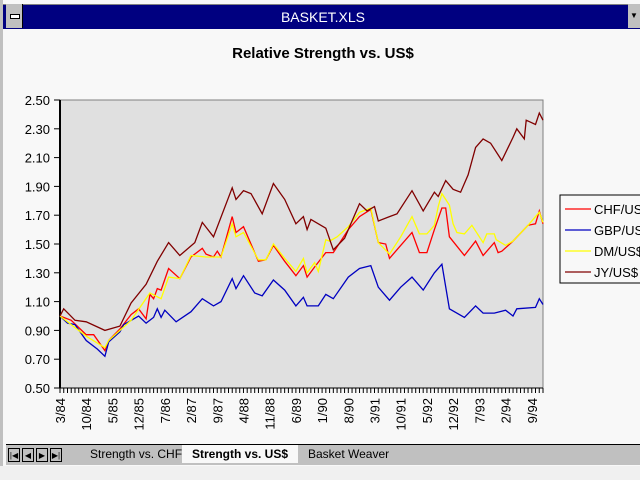  What do you see at coordinates (86, 414) in the screenshot?
I see `x-tick-label: 10/84` at bounding box center [86, 414].